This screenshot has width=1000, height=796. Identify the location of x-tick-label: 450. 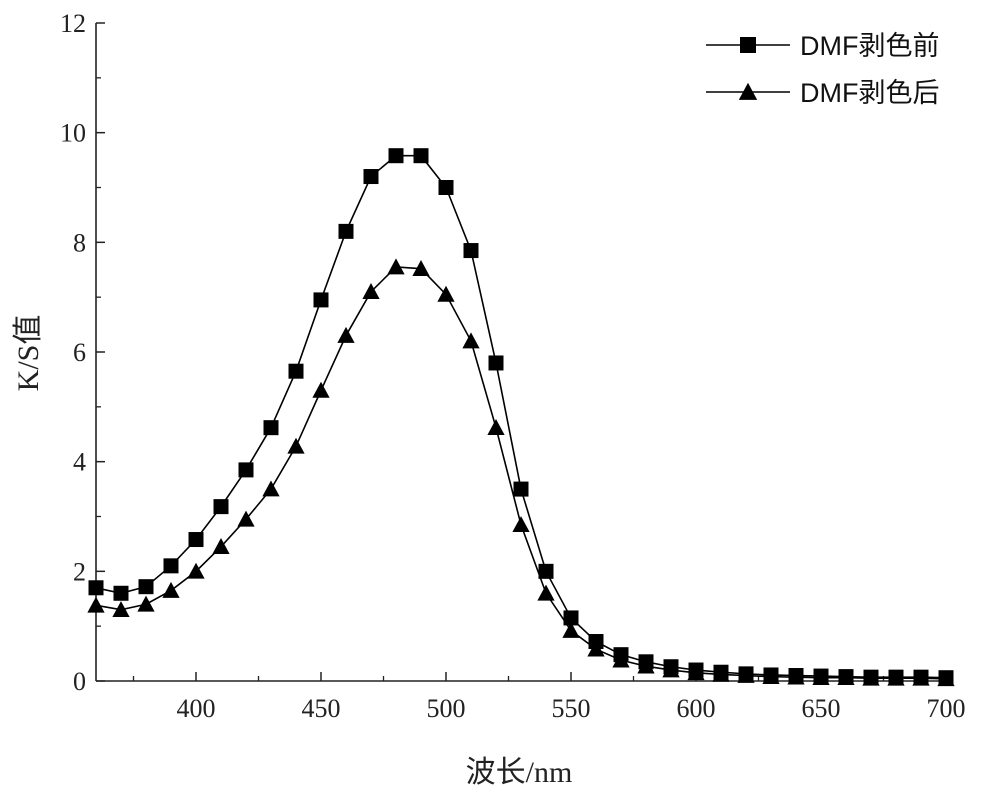
(321, 708).